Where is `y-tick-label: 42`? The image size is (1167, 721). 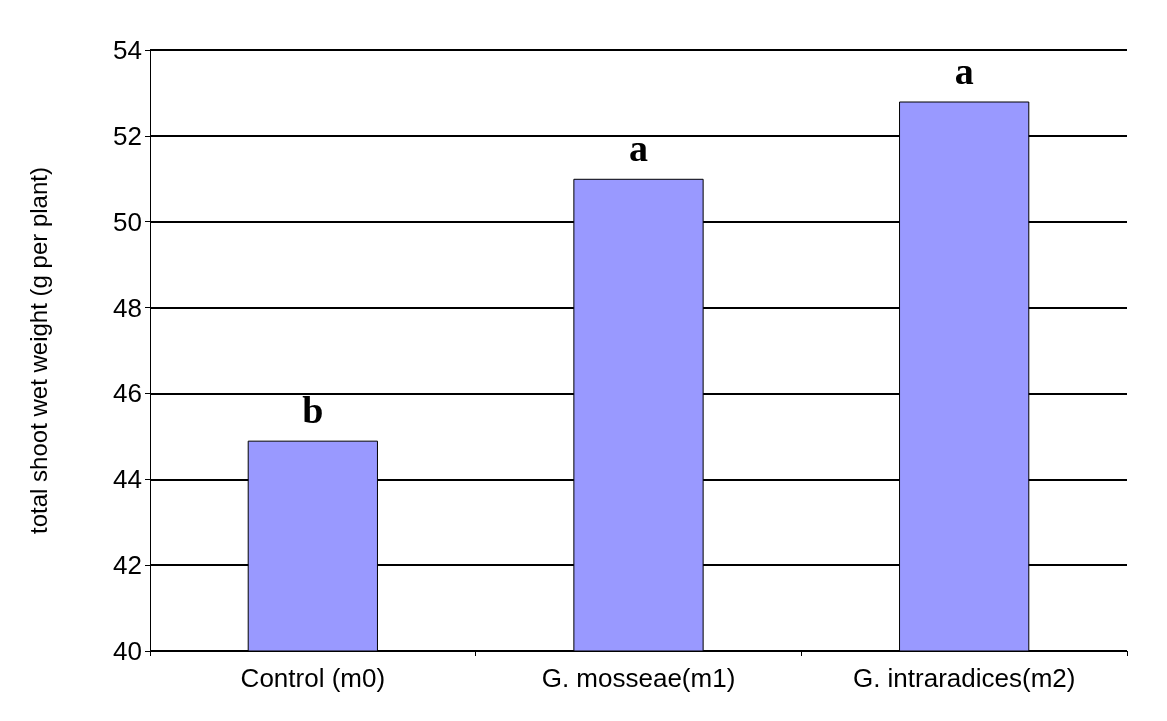
y-tick-label: 42 is located at coordinates (127, 565).